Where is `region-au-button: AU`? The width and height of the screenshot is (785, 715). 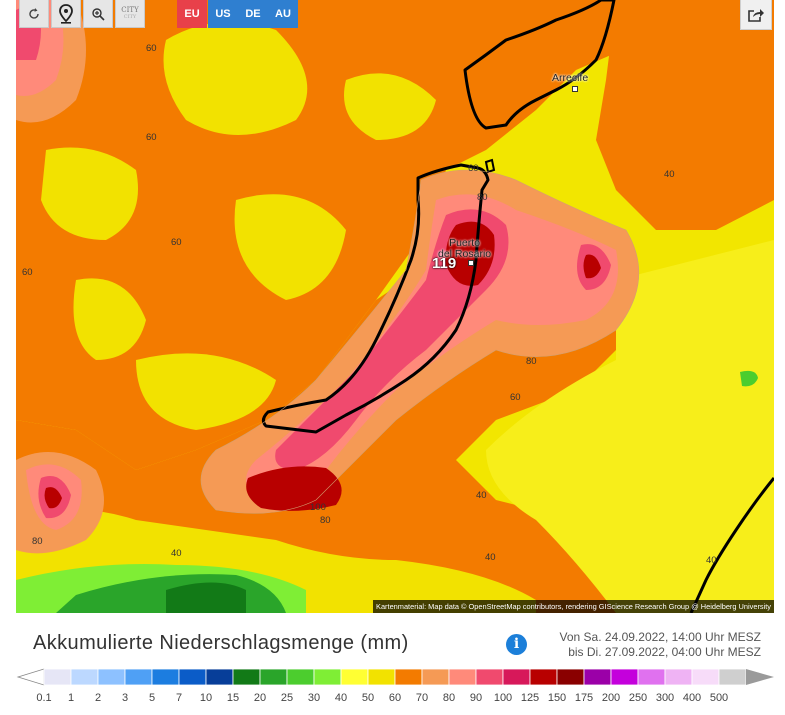 region-au-button: AU is located at coordinates (283, 14).